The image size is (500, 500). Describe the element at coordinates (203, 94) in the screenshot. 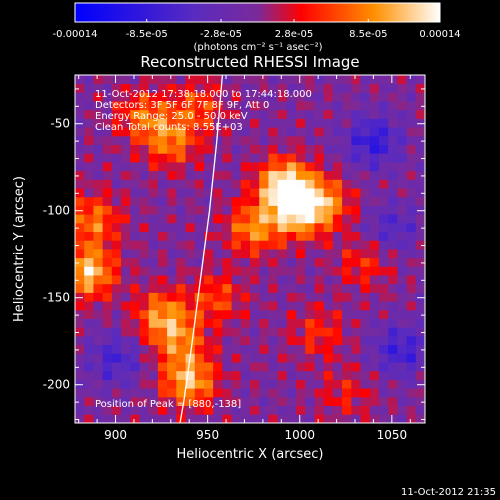

I see `annotation-line: 11-Oct-2012 17:38:18.000 to 17:44:18.000` at that location.